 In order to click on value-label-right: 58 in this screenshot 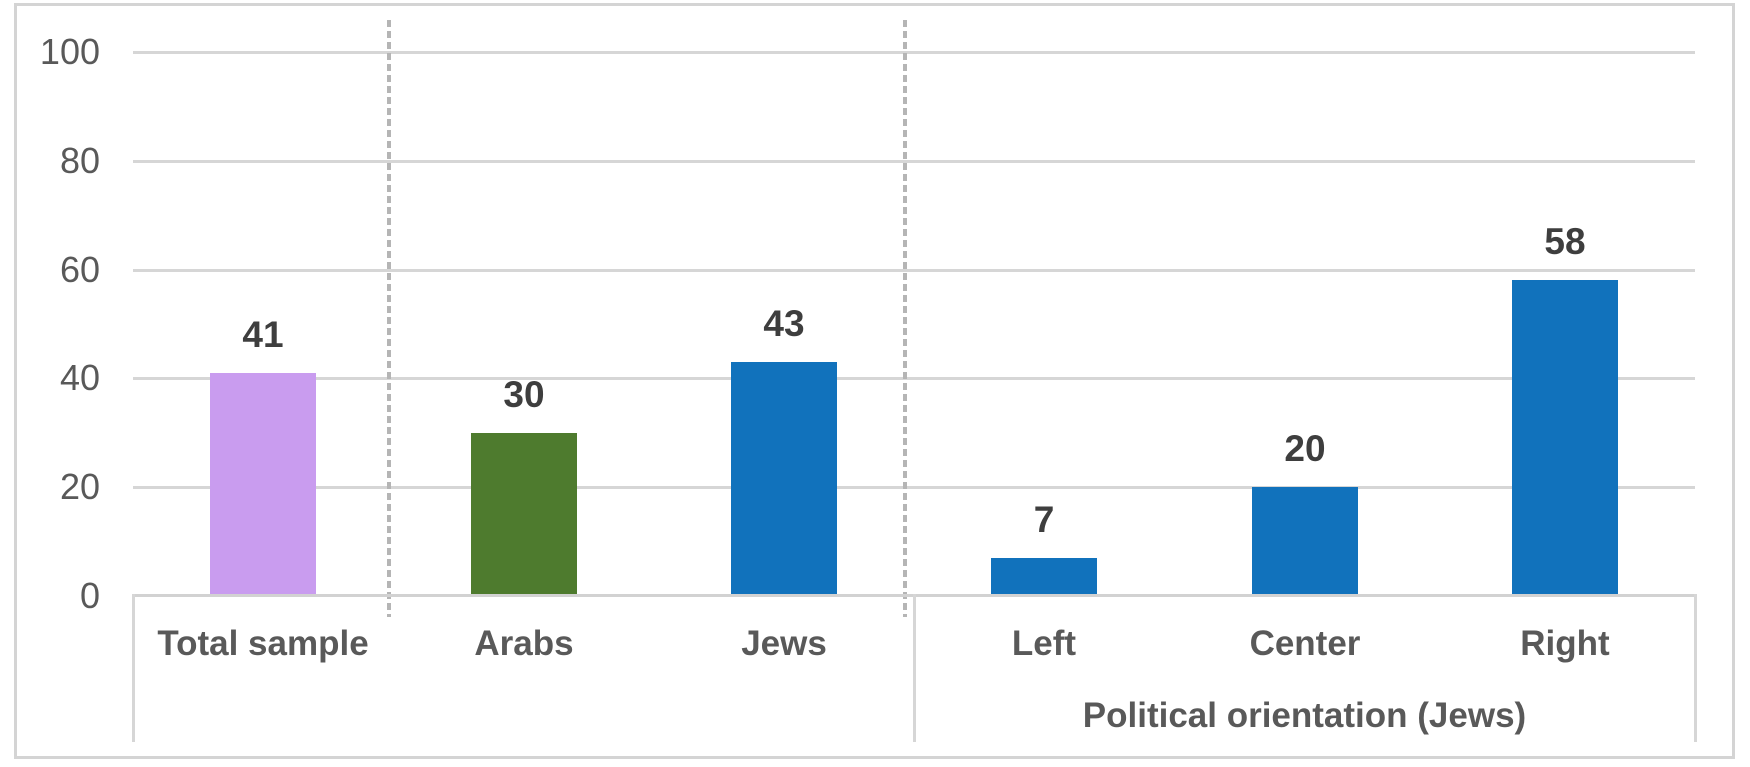, I will do `click(1565, 241)`.